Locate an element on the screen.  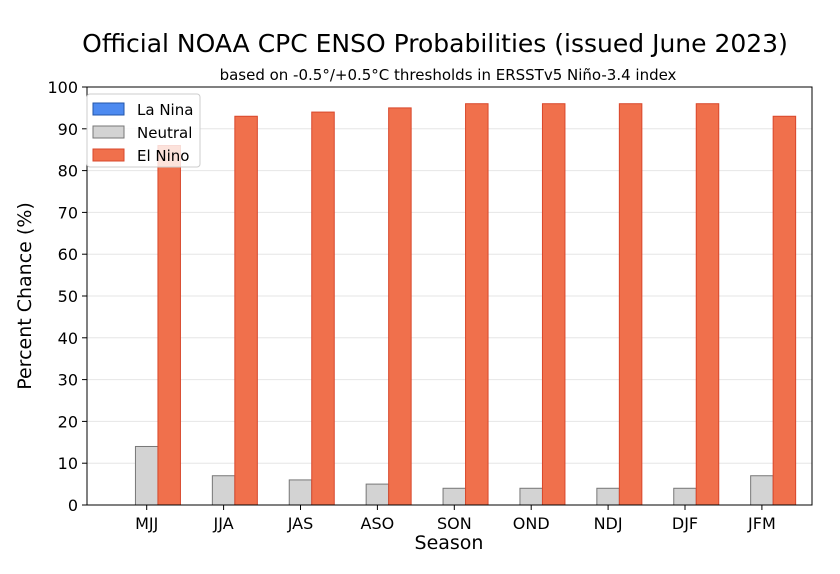
y-tick-label: 60 is located at coordinates (68, 254).